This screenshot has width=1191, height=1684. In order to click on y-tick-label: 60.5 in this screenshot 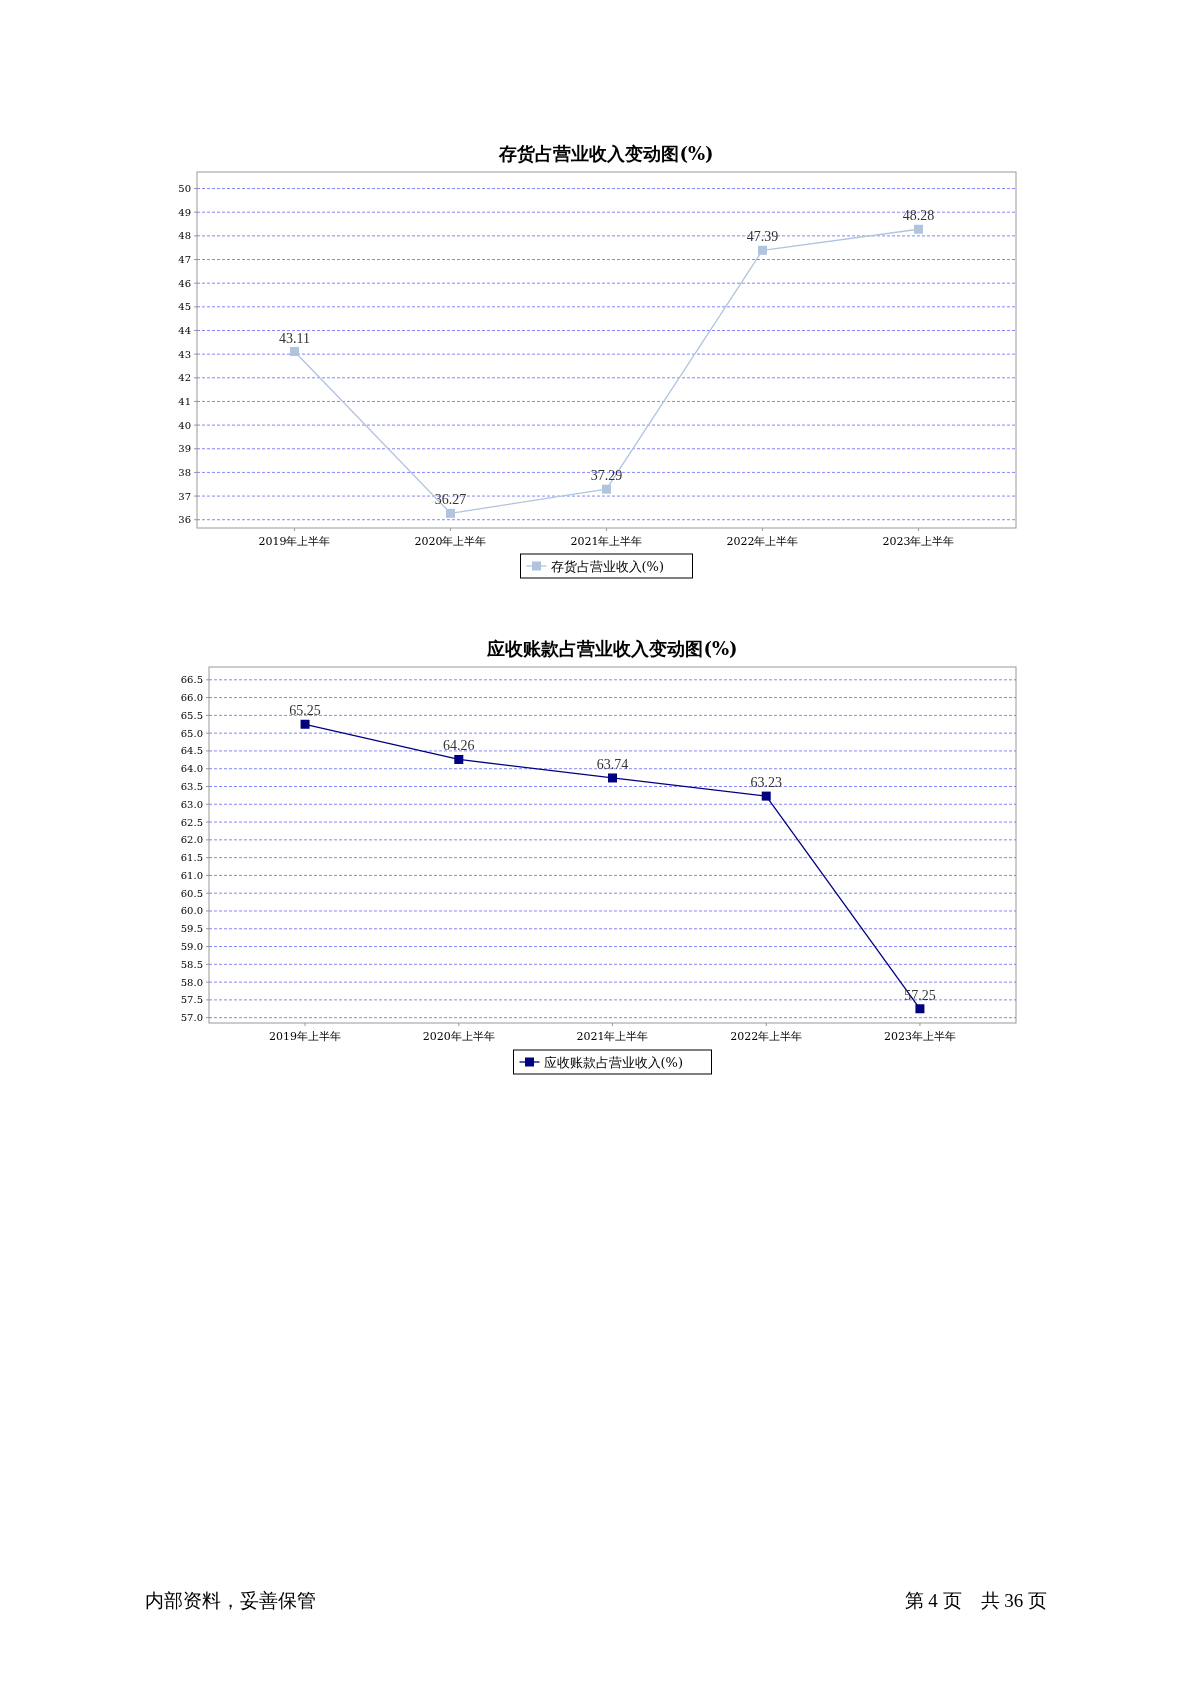, I will do `click(191, 893)`.